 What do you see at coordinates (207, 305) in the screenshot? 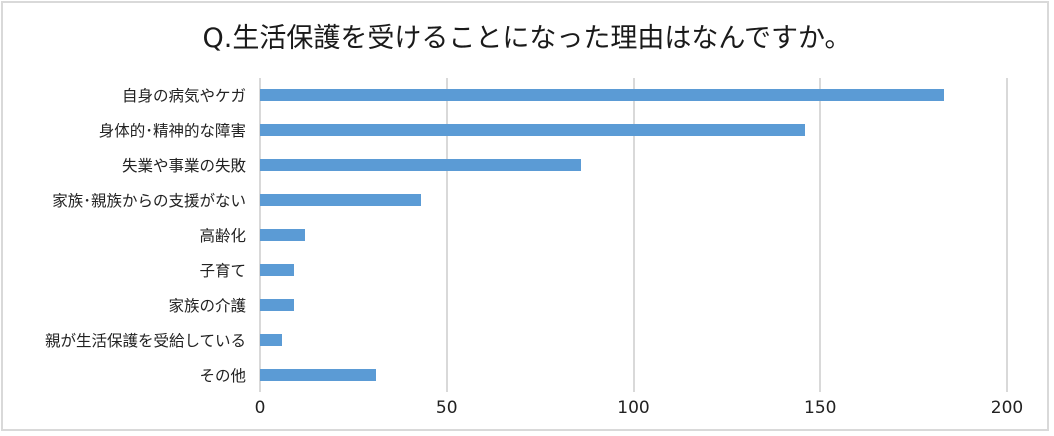
I see `category-label: 家族の介護` at bounding box center [207, 305].